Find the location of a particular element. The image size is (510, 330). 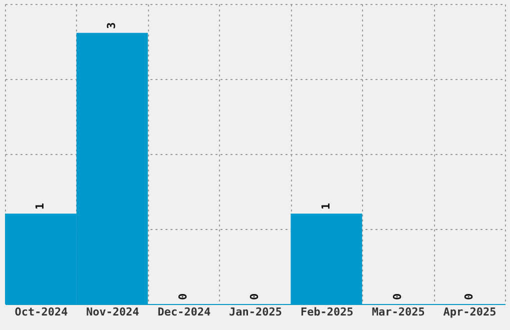

x-tick-label: Mar-2025 is located at coordinates (398, 312).